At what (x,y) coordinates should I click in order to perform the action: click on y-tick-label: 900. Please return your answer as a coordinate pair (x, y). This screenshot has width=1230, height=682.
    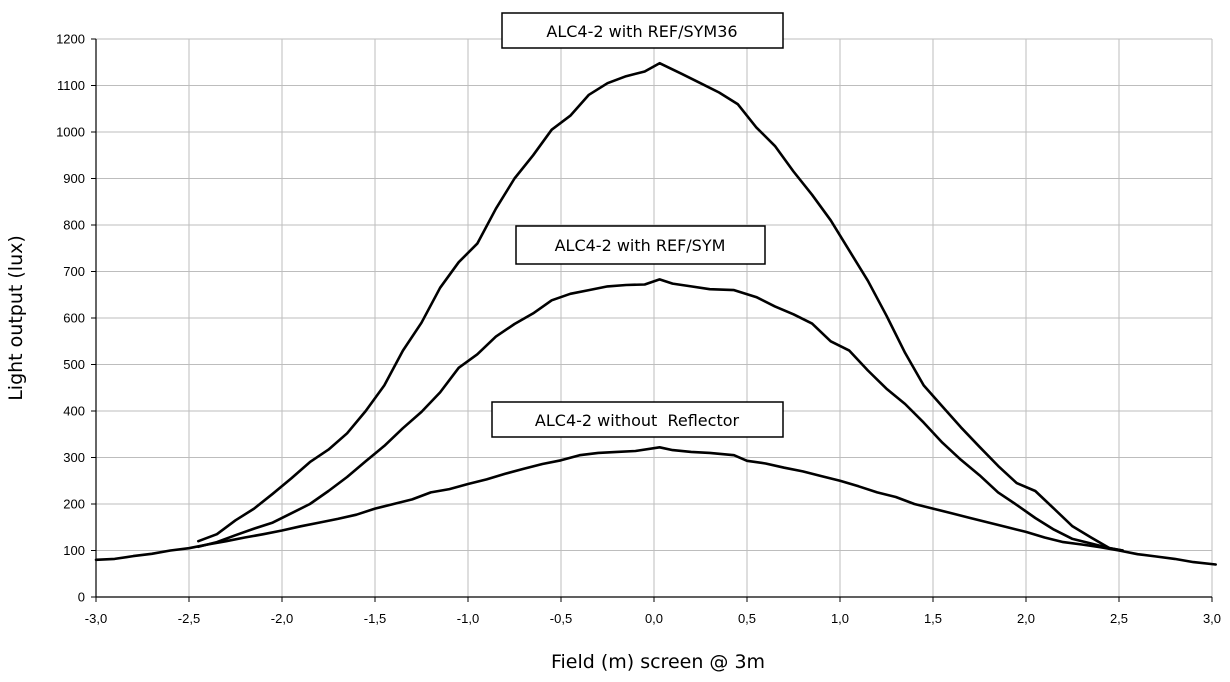
    Looking at the image, I should click on (74, 178).